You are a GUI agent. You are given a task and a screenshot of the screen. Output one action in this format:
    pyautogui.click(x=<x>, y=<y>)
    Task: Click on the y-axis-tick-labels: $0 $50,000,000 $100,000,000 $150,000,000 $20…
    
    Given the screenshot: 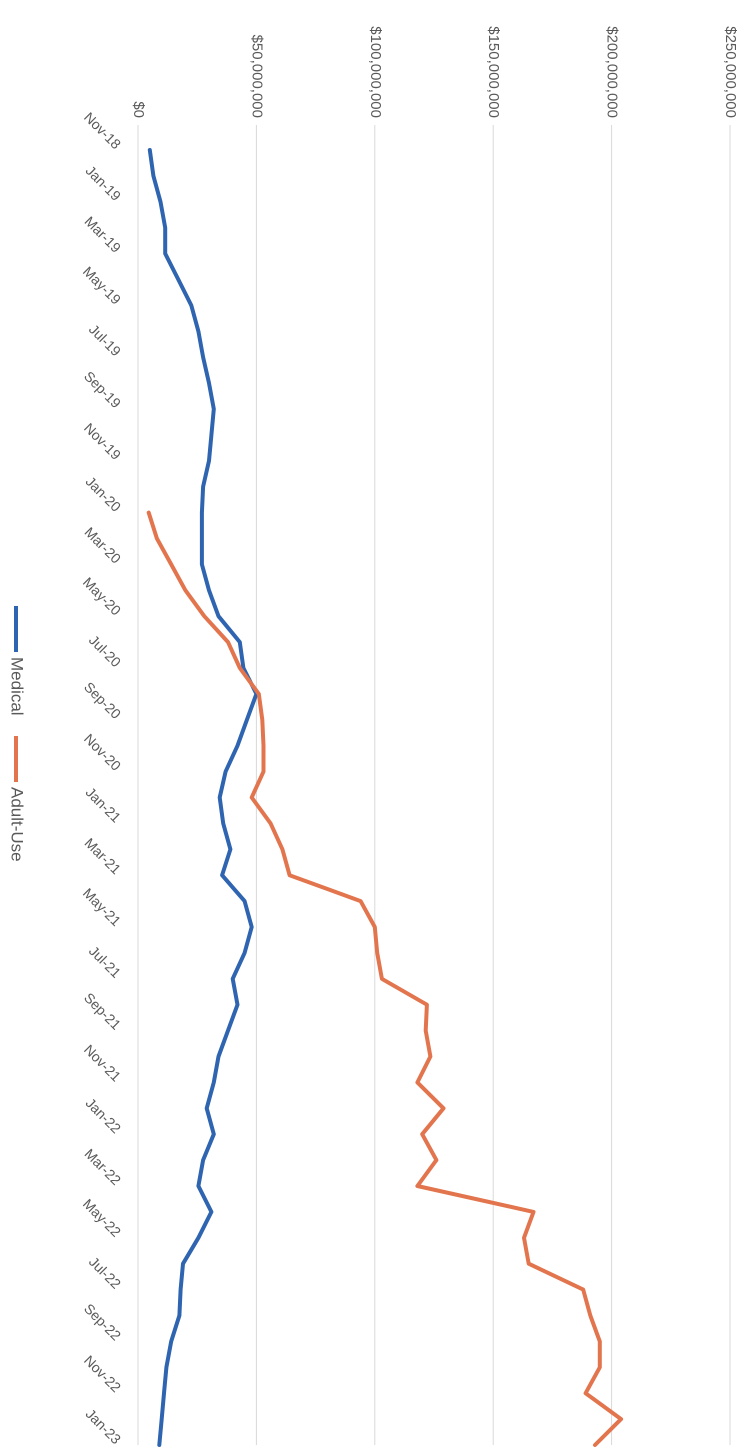 What is the action you would take?
    pyautogui.click(x=434, y=72)
    